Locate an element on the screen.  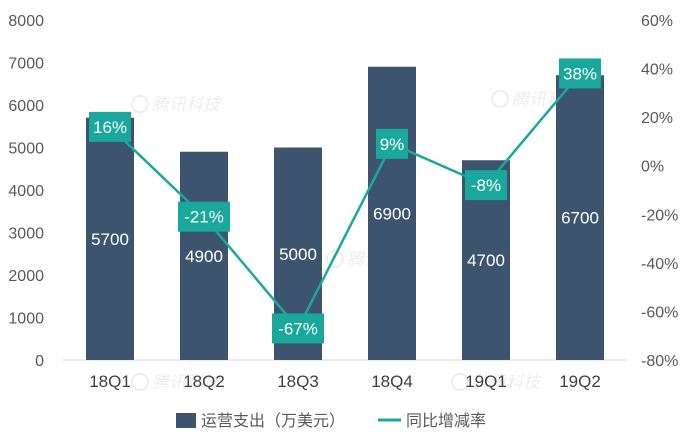
right-axis-tick-label: -40% is located at coordinates (659, 264).